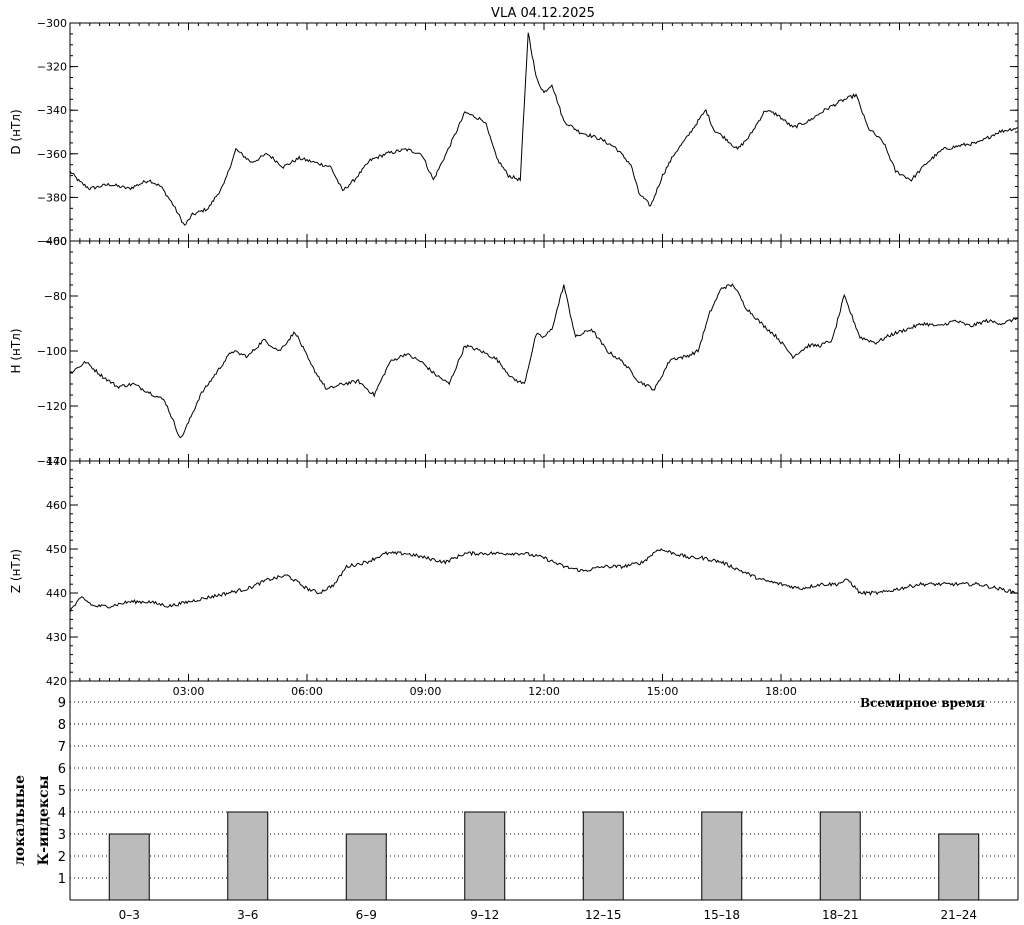  What do you see at coordinates (16, 131) in the screenshot?
I see `y-axis-label: D (нТл)` at bounding box center [16, 131].